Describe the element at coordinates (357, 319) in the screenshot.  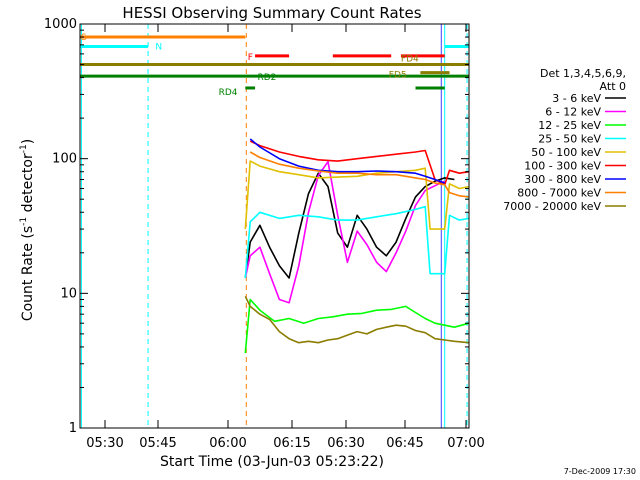
I see `series-line-7000-20000-kev` at that location.